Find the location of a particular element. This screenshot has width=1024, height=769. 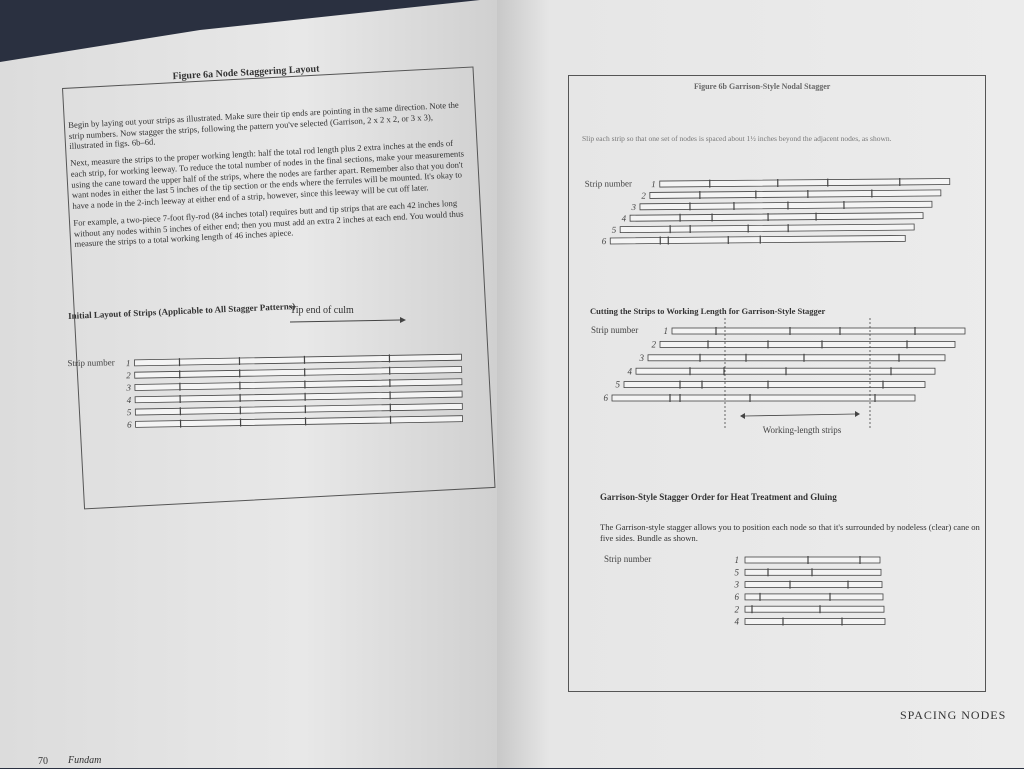

strip-diagram: Strip number 1 2 3 4 5 6 is located at coordinates (264, 390).